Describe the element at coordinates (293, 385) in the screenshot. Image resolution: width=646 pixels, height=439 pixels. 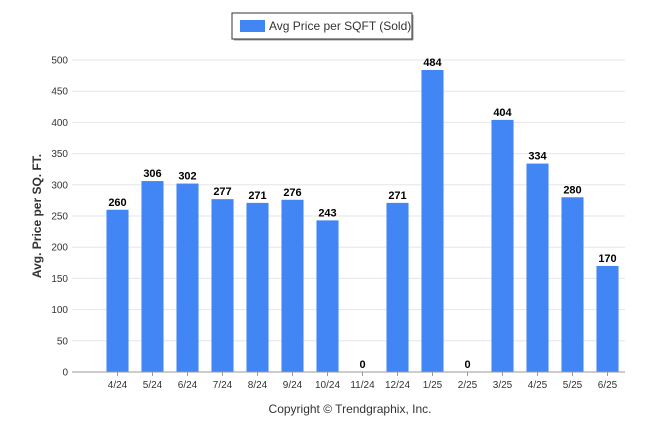
I see `x-tick-label: 9/24` at that location.